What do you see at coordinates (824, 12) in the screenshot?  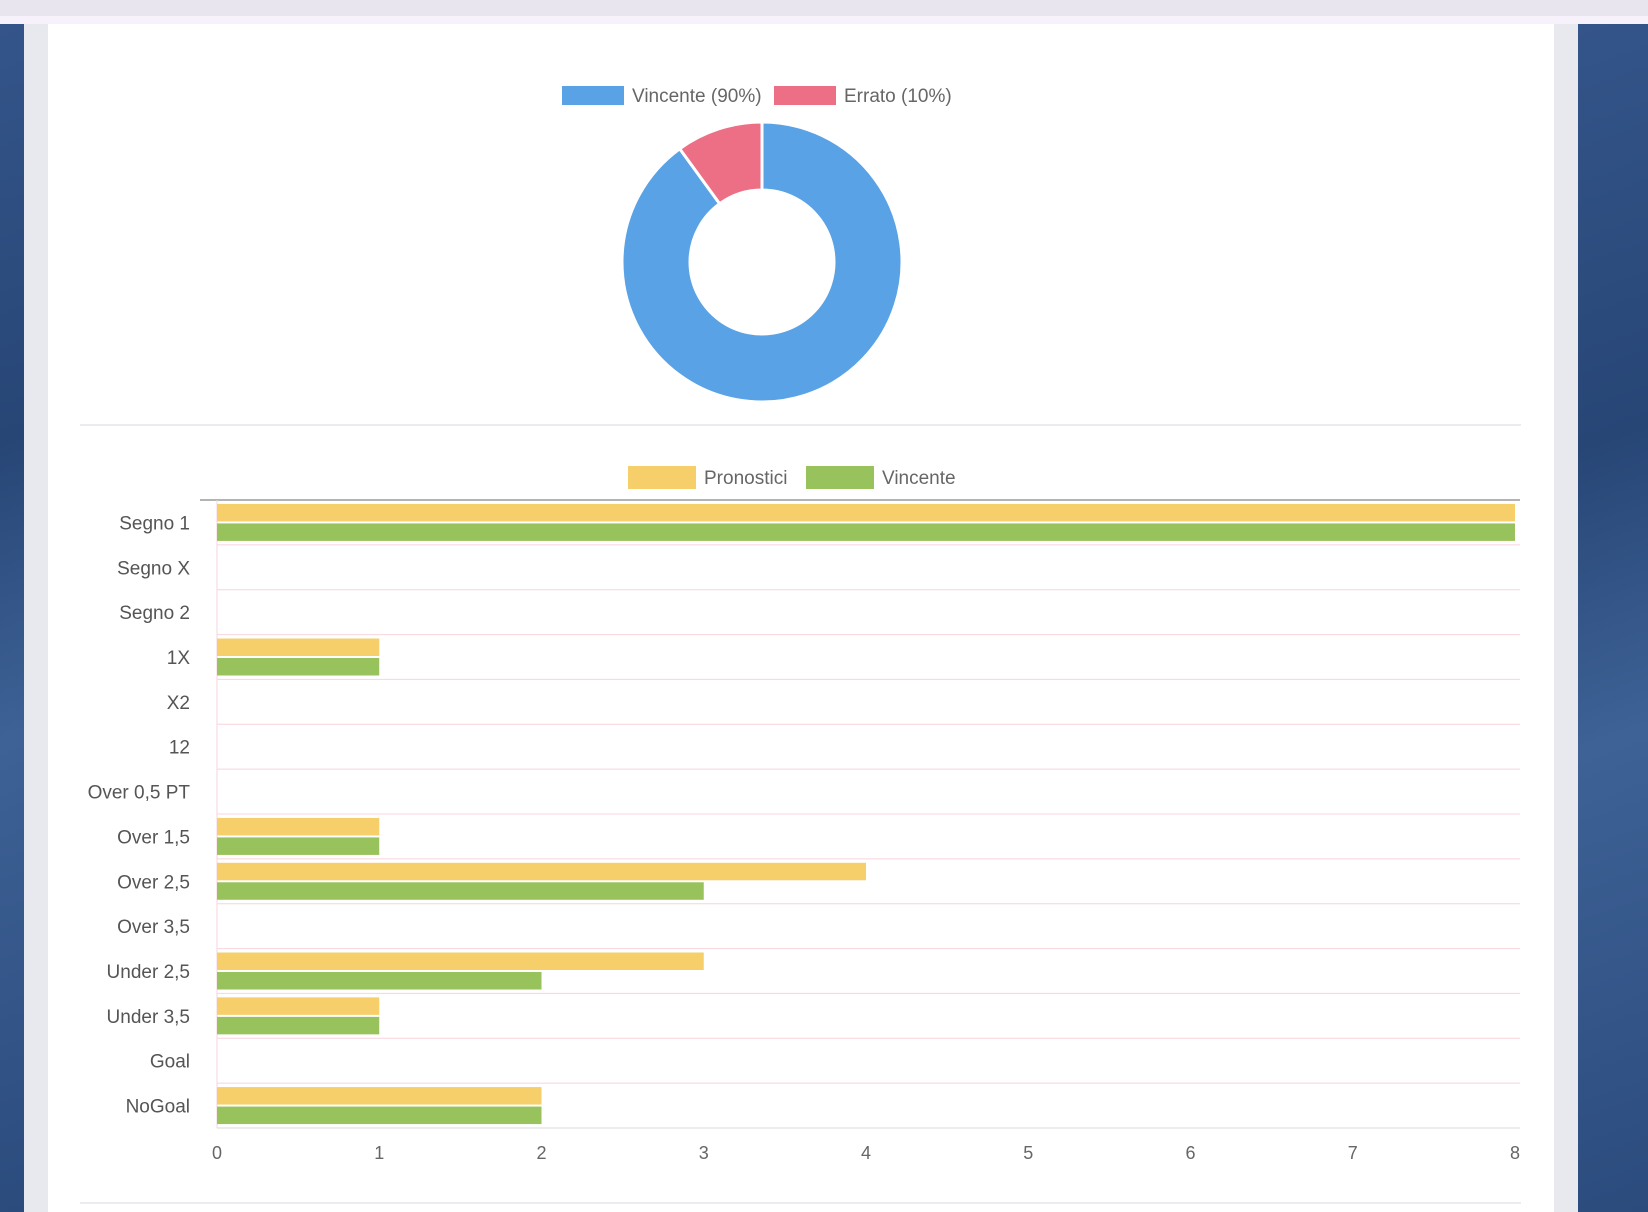 I see `browser-top-bar` at bounding box center [824, 12].